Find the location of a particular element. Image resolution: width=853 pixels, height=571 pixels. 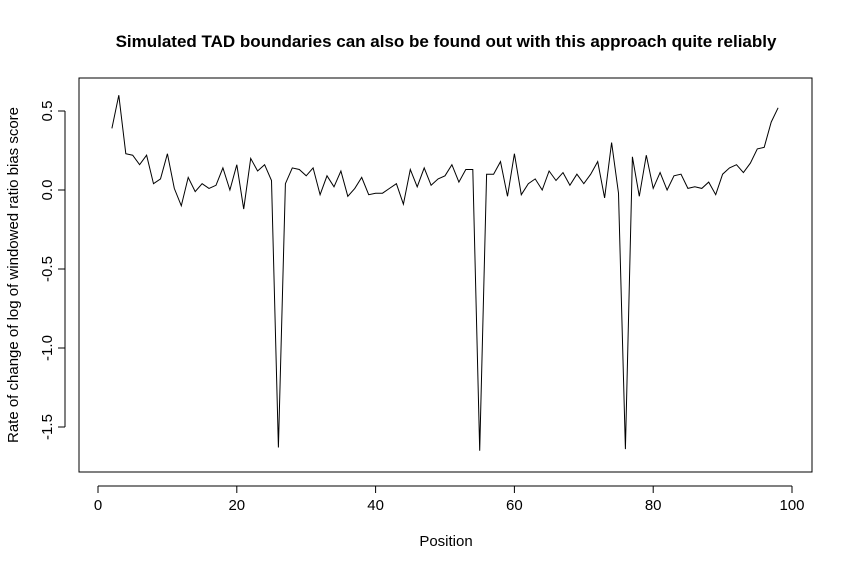

x-tick-label: 60 is located at coordinates (514, 505).